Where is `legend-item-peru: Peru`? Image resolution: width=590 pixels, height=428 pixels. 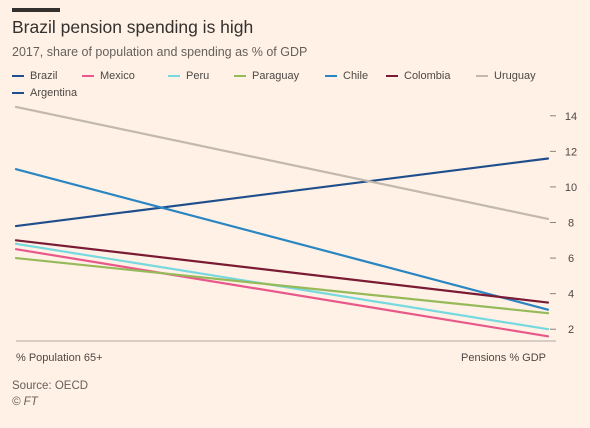 legend-item-peru: Peru is located at coordinates (188, 76).